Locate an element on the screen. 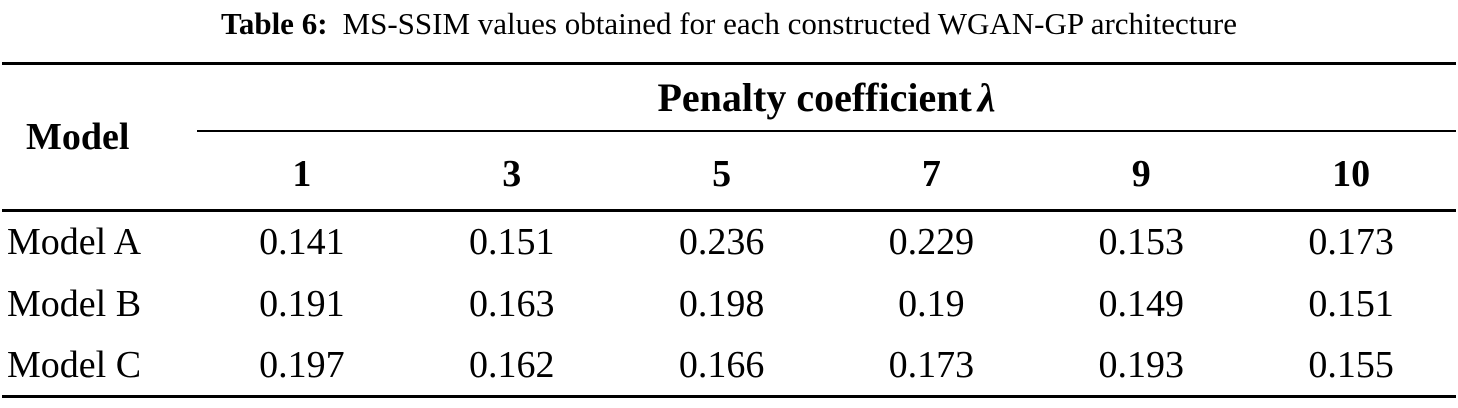 The image size is (1458, 408). table-cell: 0.141 is located at coordinates (302, 242).